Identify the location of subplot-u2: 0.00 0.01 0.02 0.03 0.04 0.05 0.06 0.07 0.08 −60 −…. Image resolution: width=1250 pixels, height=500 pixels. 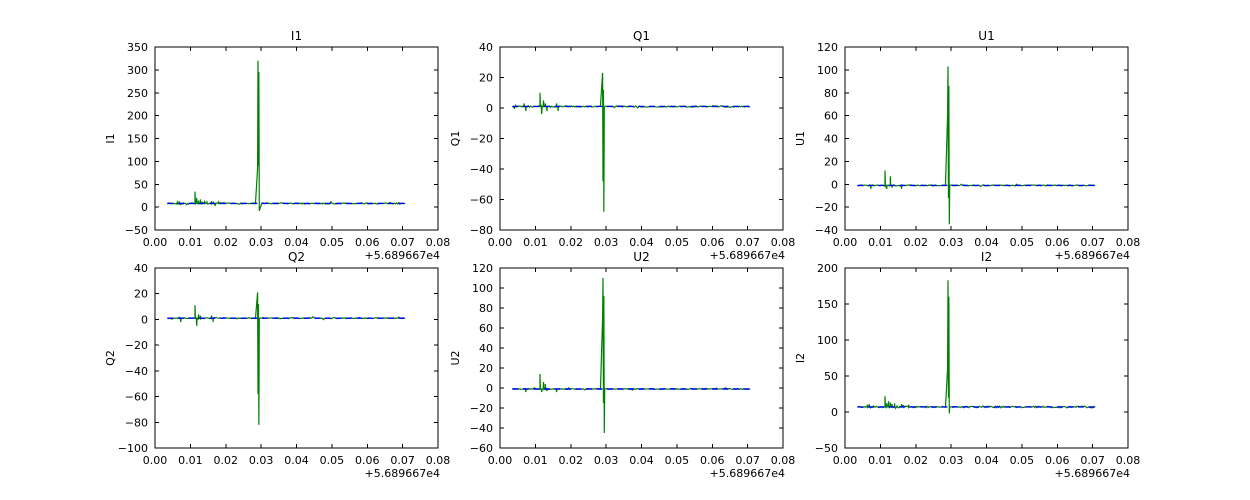
(622, 365).